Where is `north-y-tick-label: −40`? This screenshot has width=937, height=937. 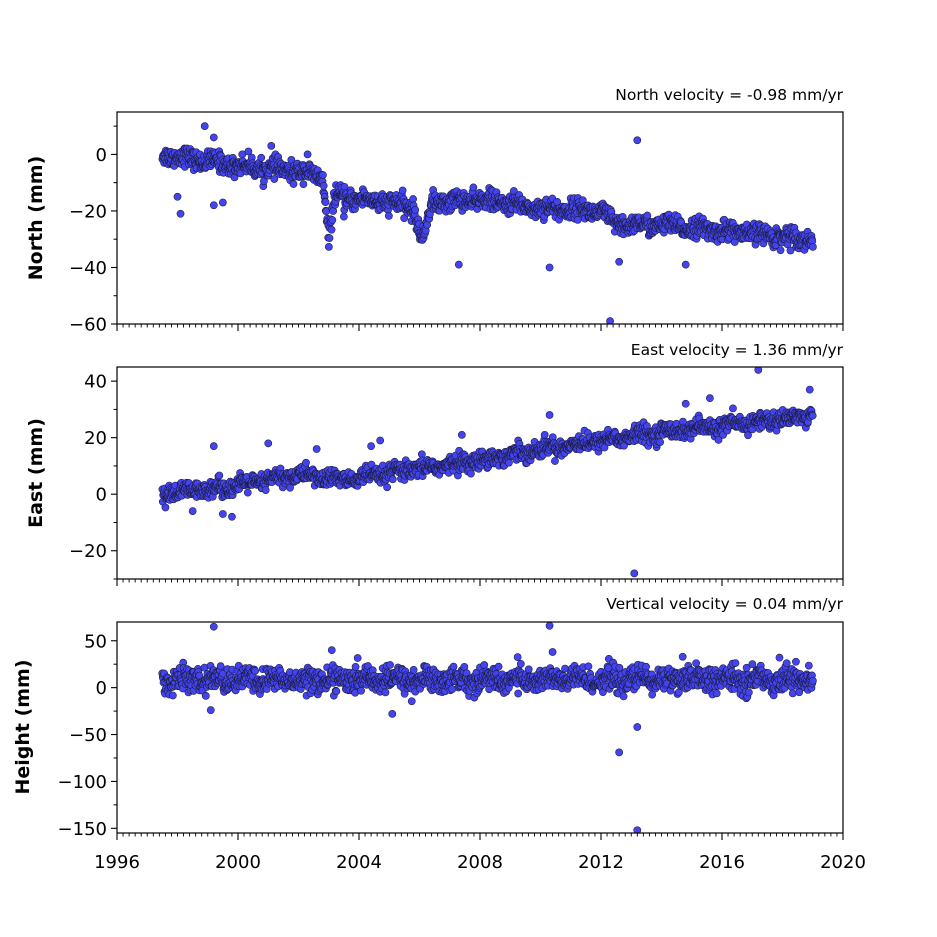 north-y-tick-label: −40 is located at coordinates (88, 268).